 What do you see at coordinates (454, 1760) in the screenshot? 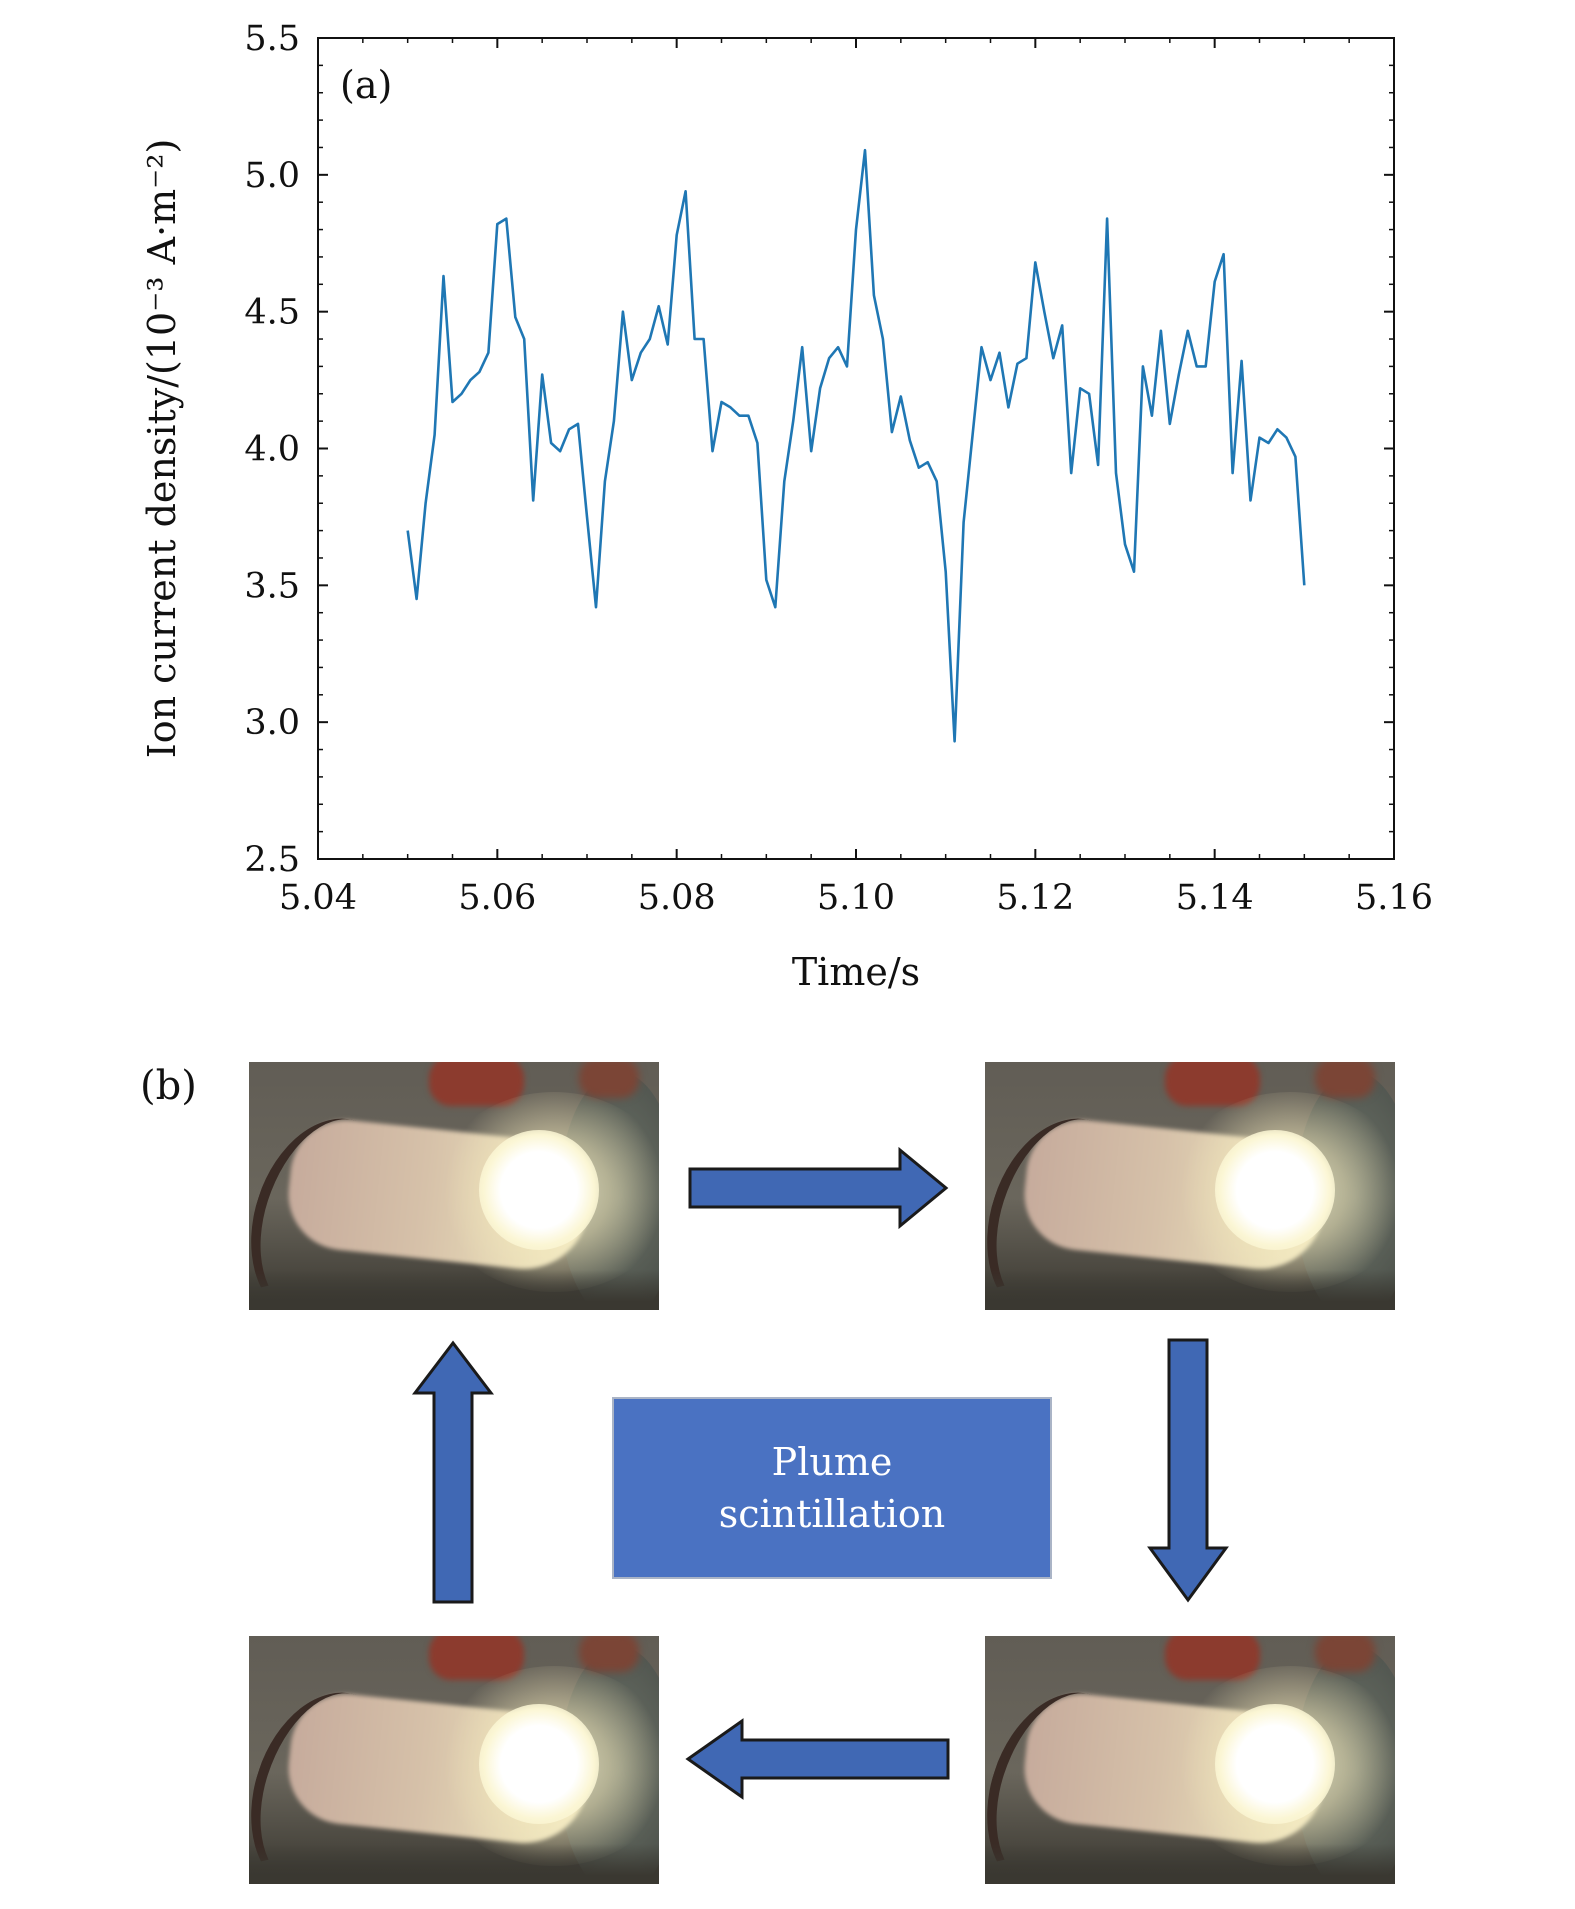
I see `plume-photo-bottom-left` at bounding box center [454, 1760].